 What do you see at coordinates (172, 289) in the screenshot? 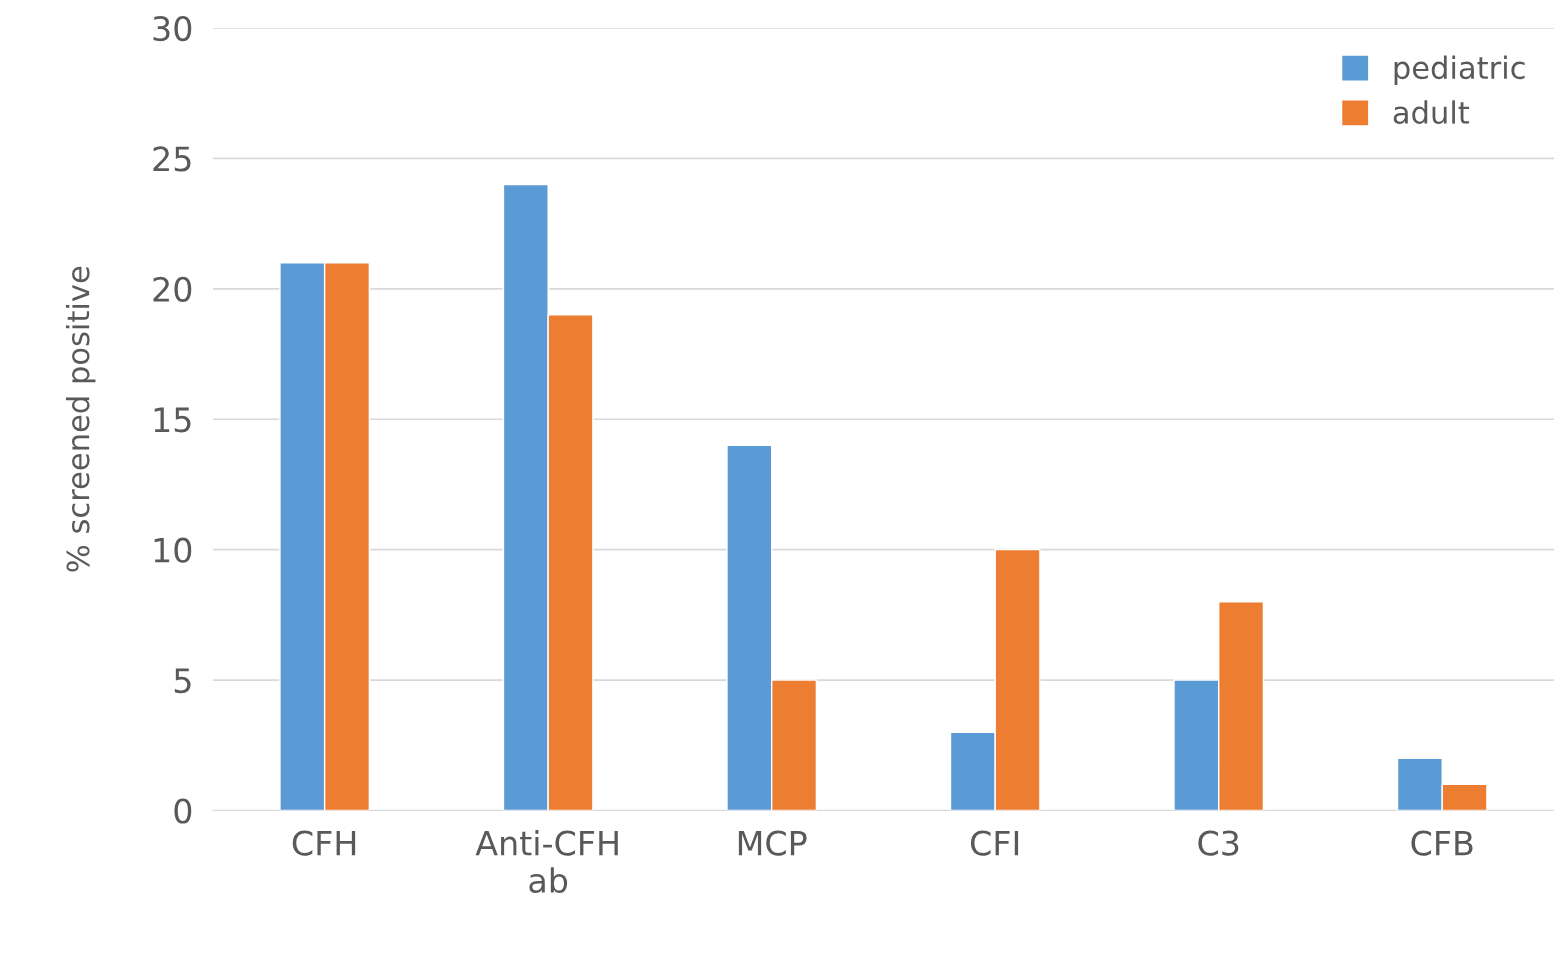
I see `y-tick-label: 20` at bounding box center [172, 289].